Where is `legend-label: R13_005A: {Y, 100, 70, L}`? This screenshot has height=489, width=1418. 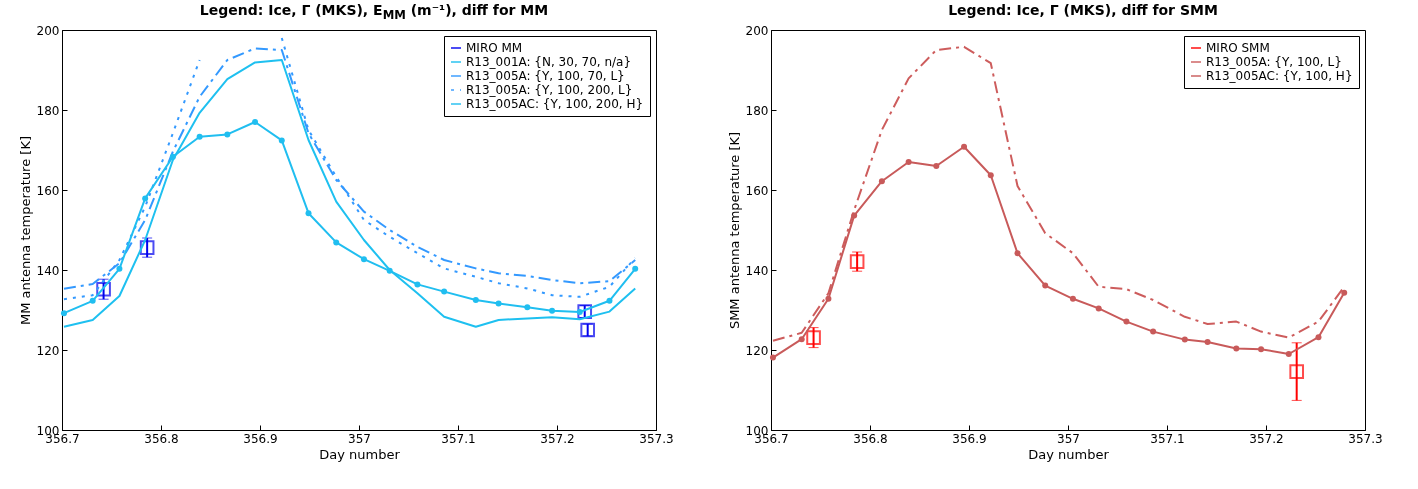 legend-label: R13_005A: {Y, 100, 70, L} is located at coordinates (545, 76).